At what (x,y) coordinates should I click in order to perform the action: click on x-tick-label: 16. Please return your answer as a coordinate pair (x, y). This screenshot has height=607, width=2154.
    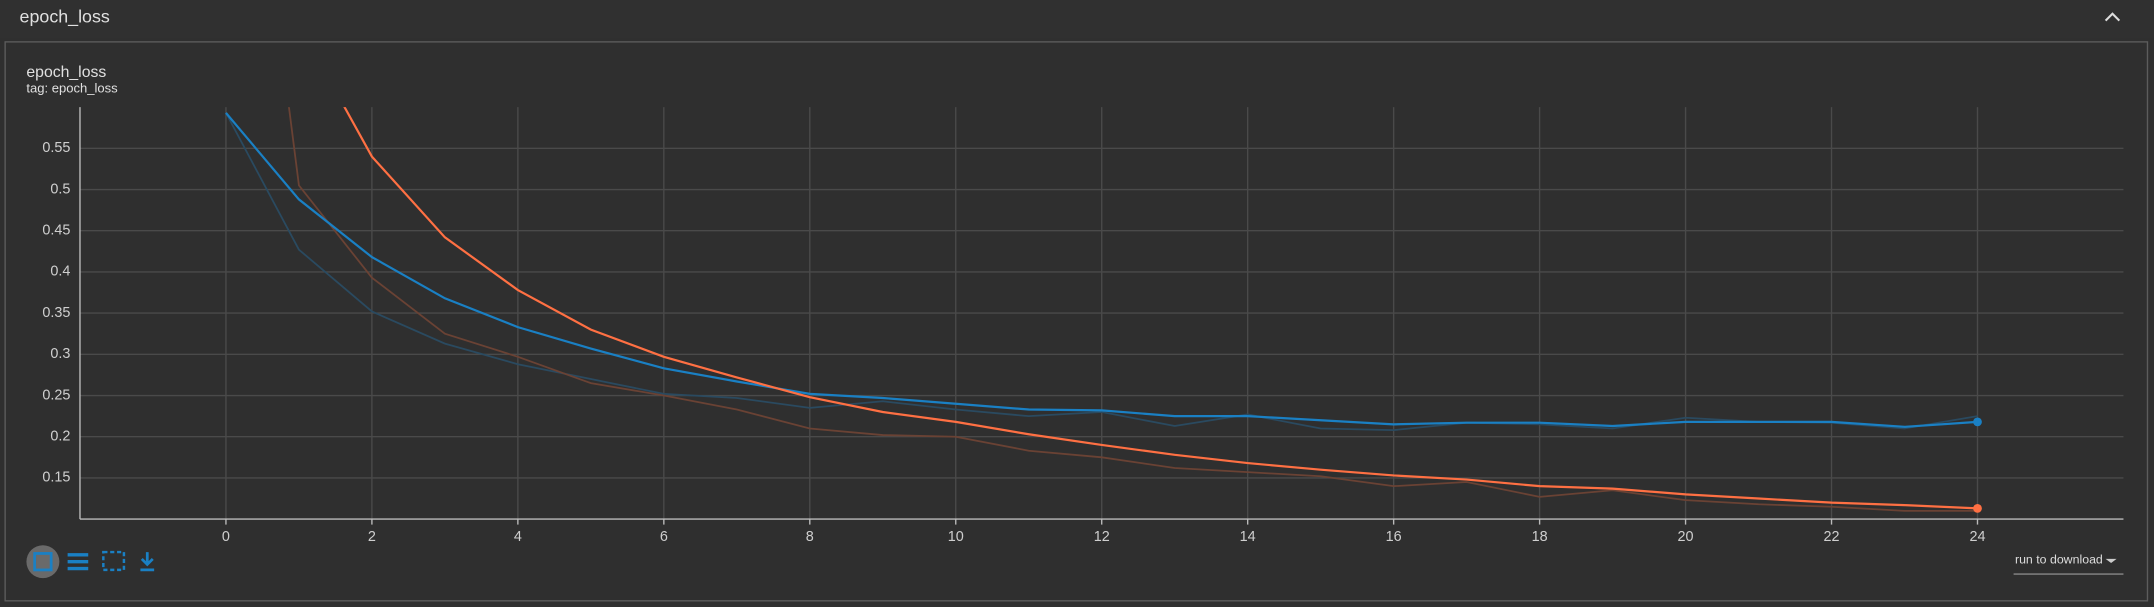
    Looking at the image, I should click on (1394, 537).